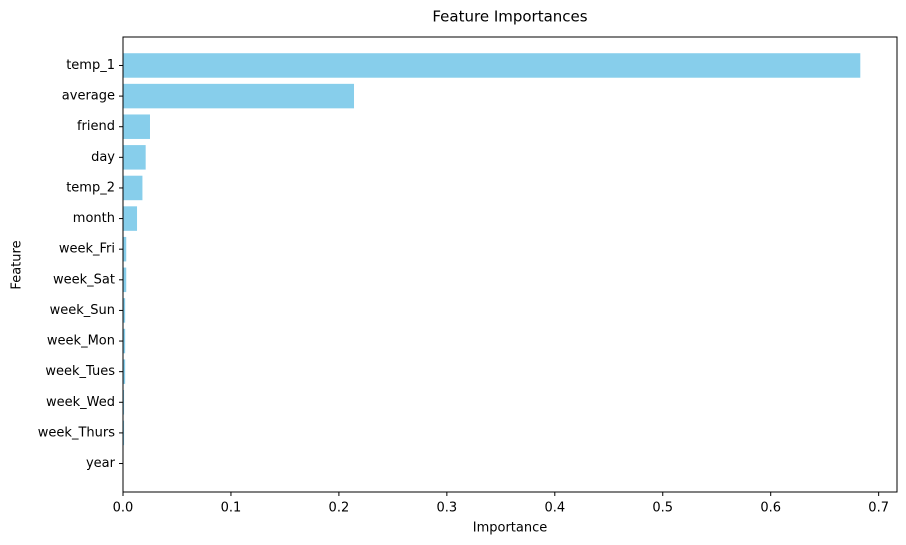 The width and height of the screenshot is (906, 545). What do you see at coordinates (96, 126) in the screenshot?
I see `y-tick-label: friend` at bounding box center [96, 126].